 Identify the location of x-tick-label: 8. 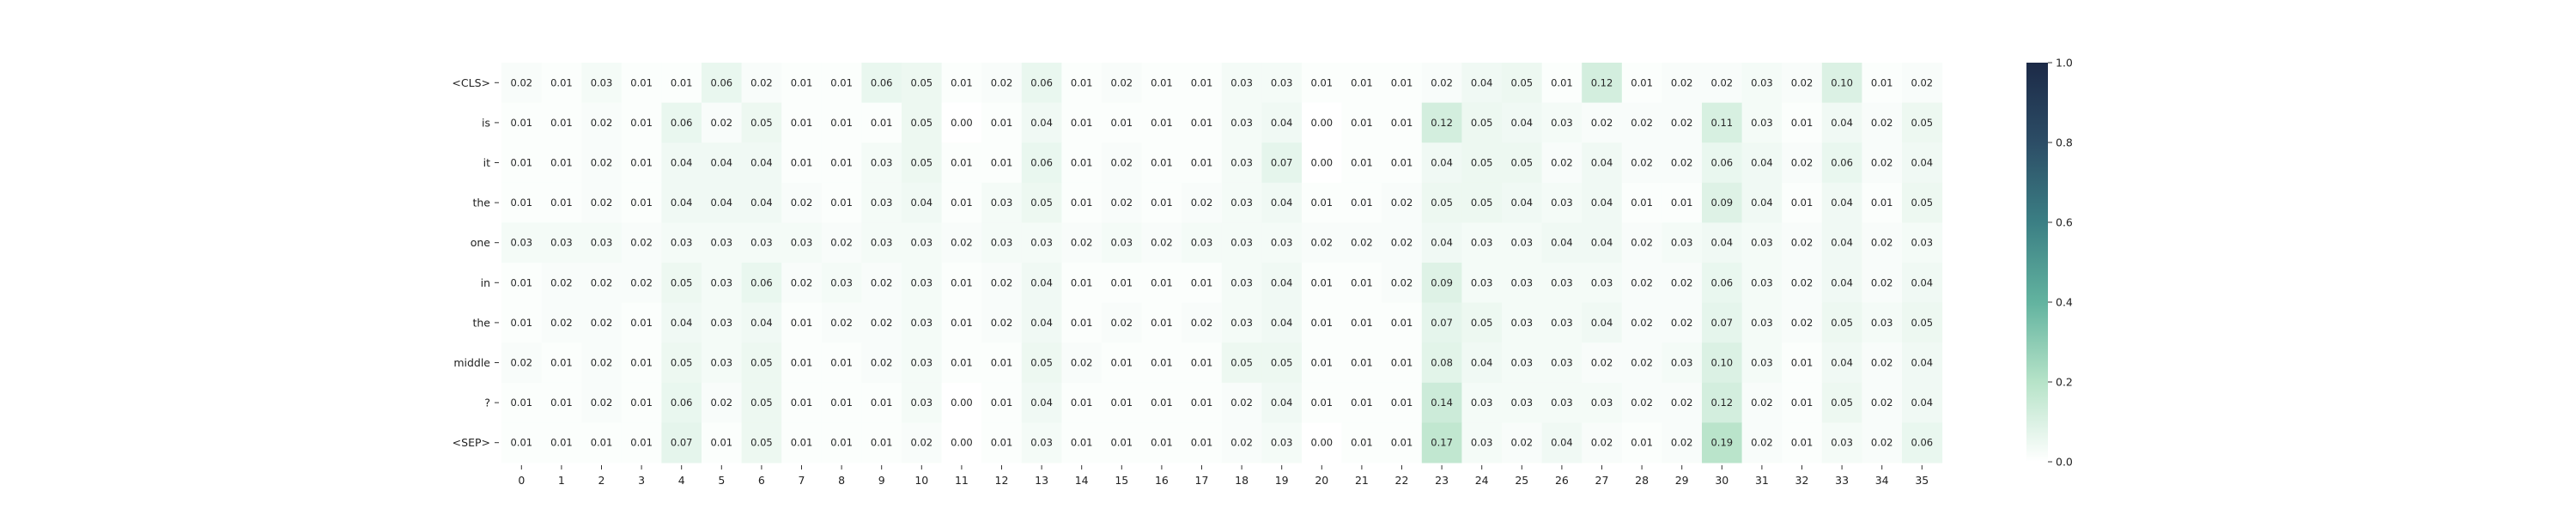
(841, 480).